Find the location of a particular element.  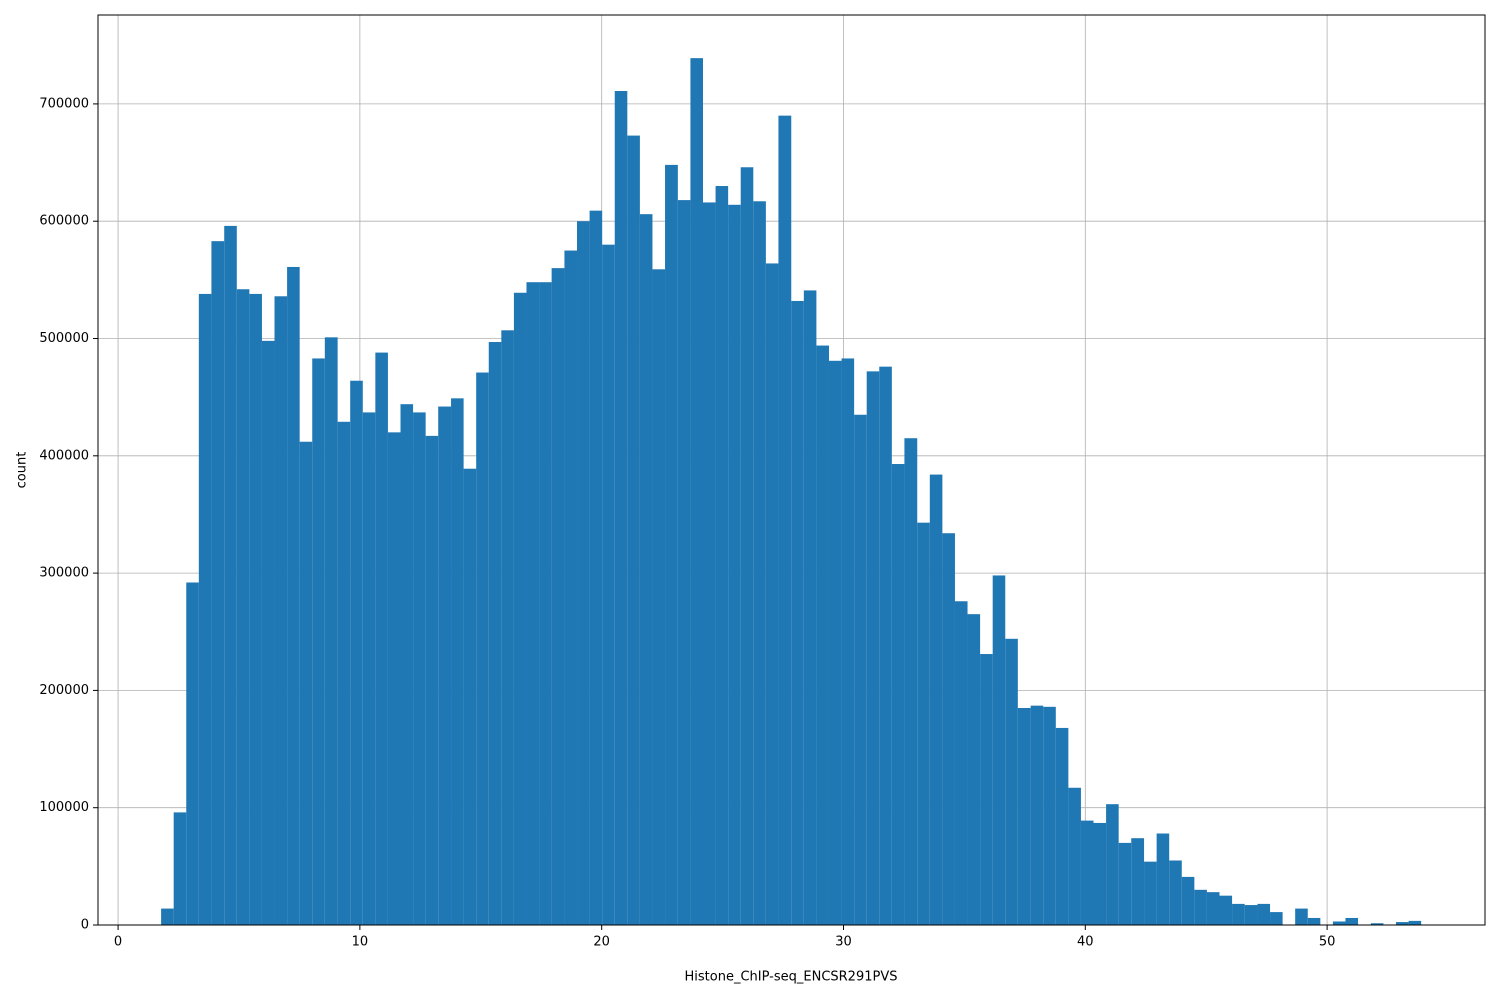

y-tick-label: 100000 is located at coordinates (64, 807).